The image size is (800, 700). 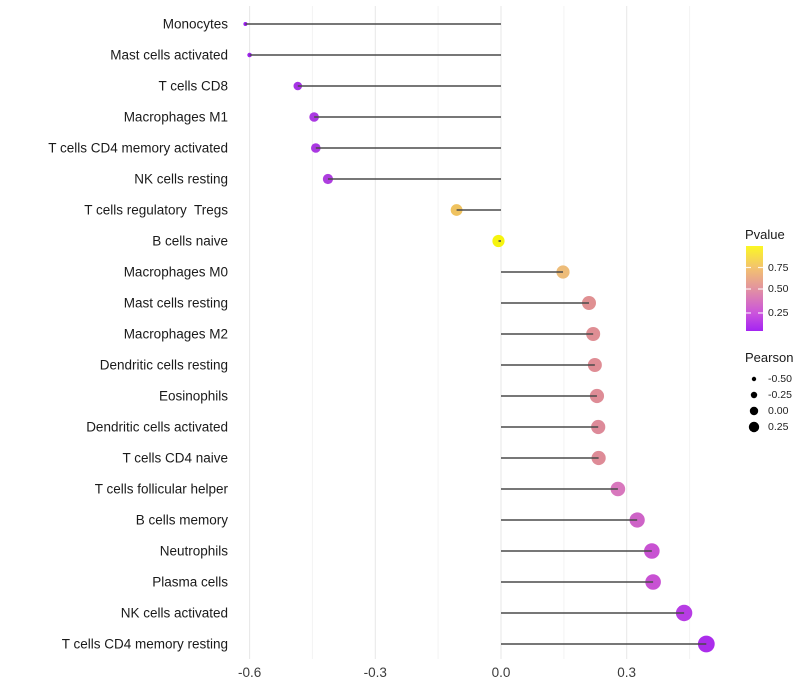 I want to click on pearson-legend-title: Pearson, so click(x=769, y=357).